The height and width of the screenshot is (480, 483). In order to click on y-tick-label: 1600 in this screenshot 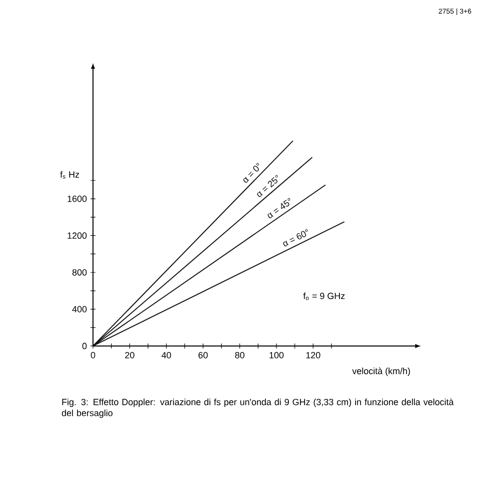, I will do `click(77, 199)`.